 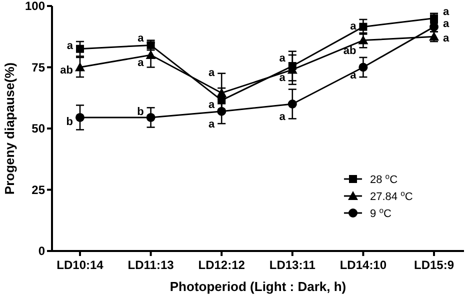 I want to click on x-tick-label: LD10:14, so click(x=80, y=265).